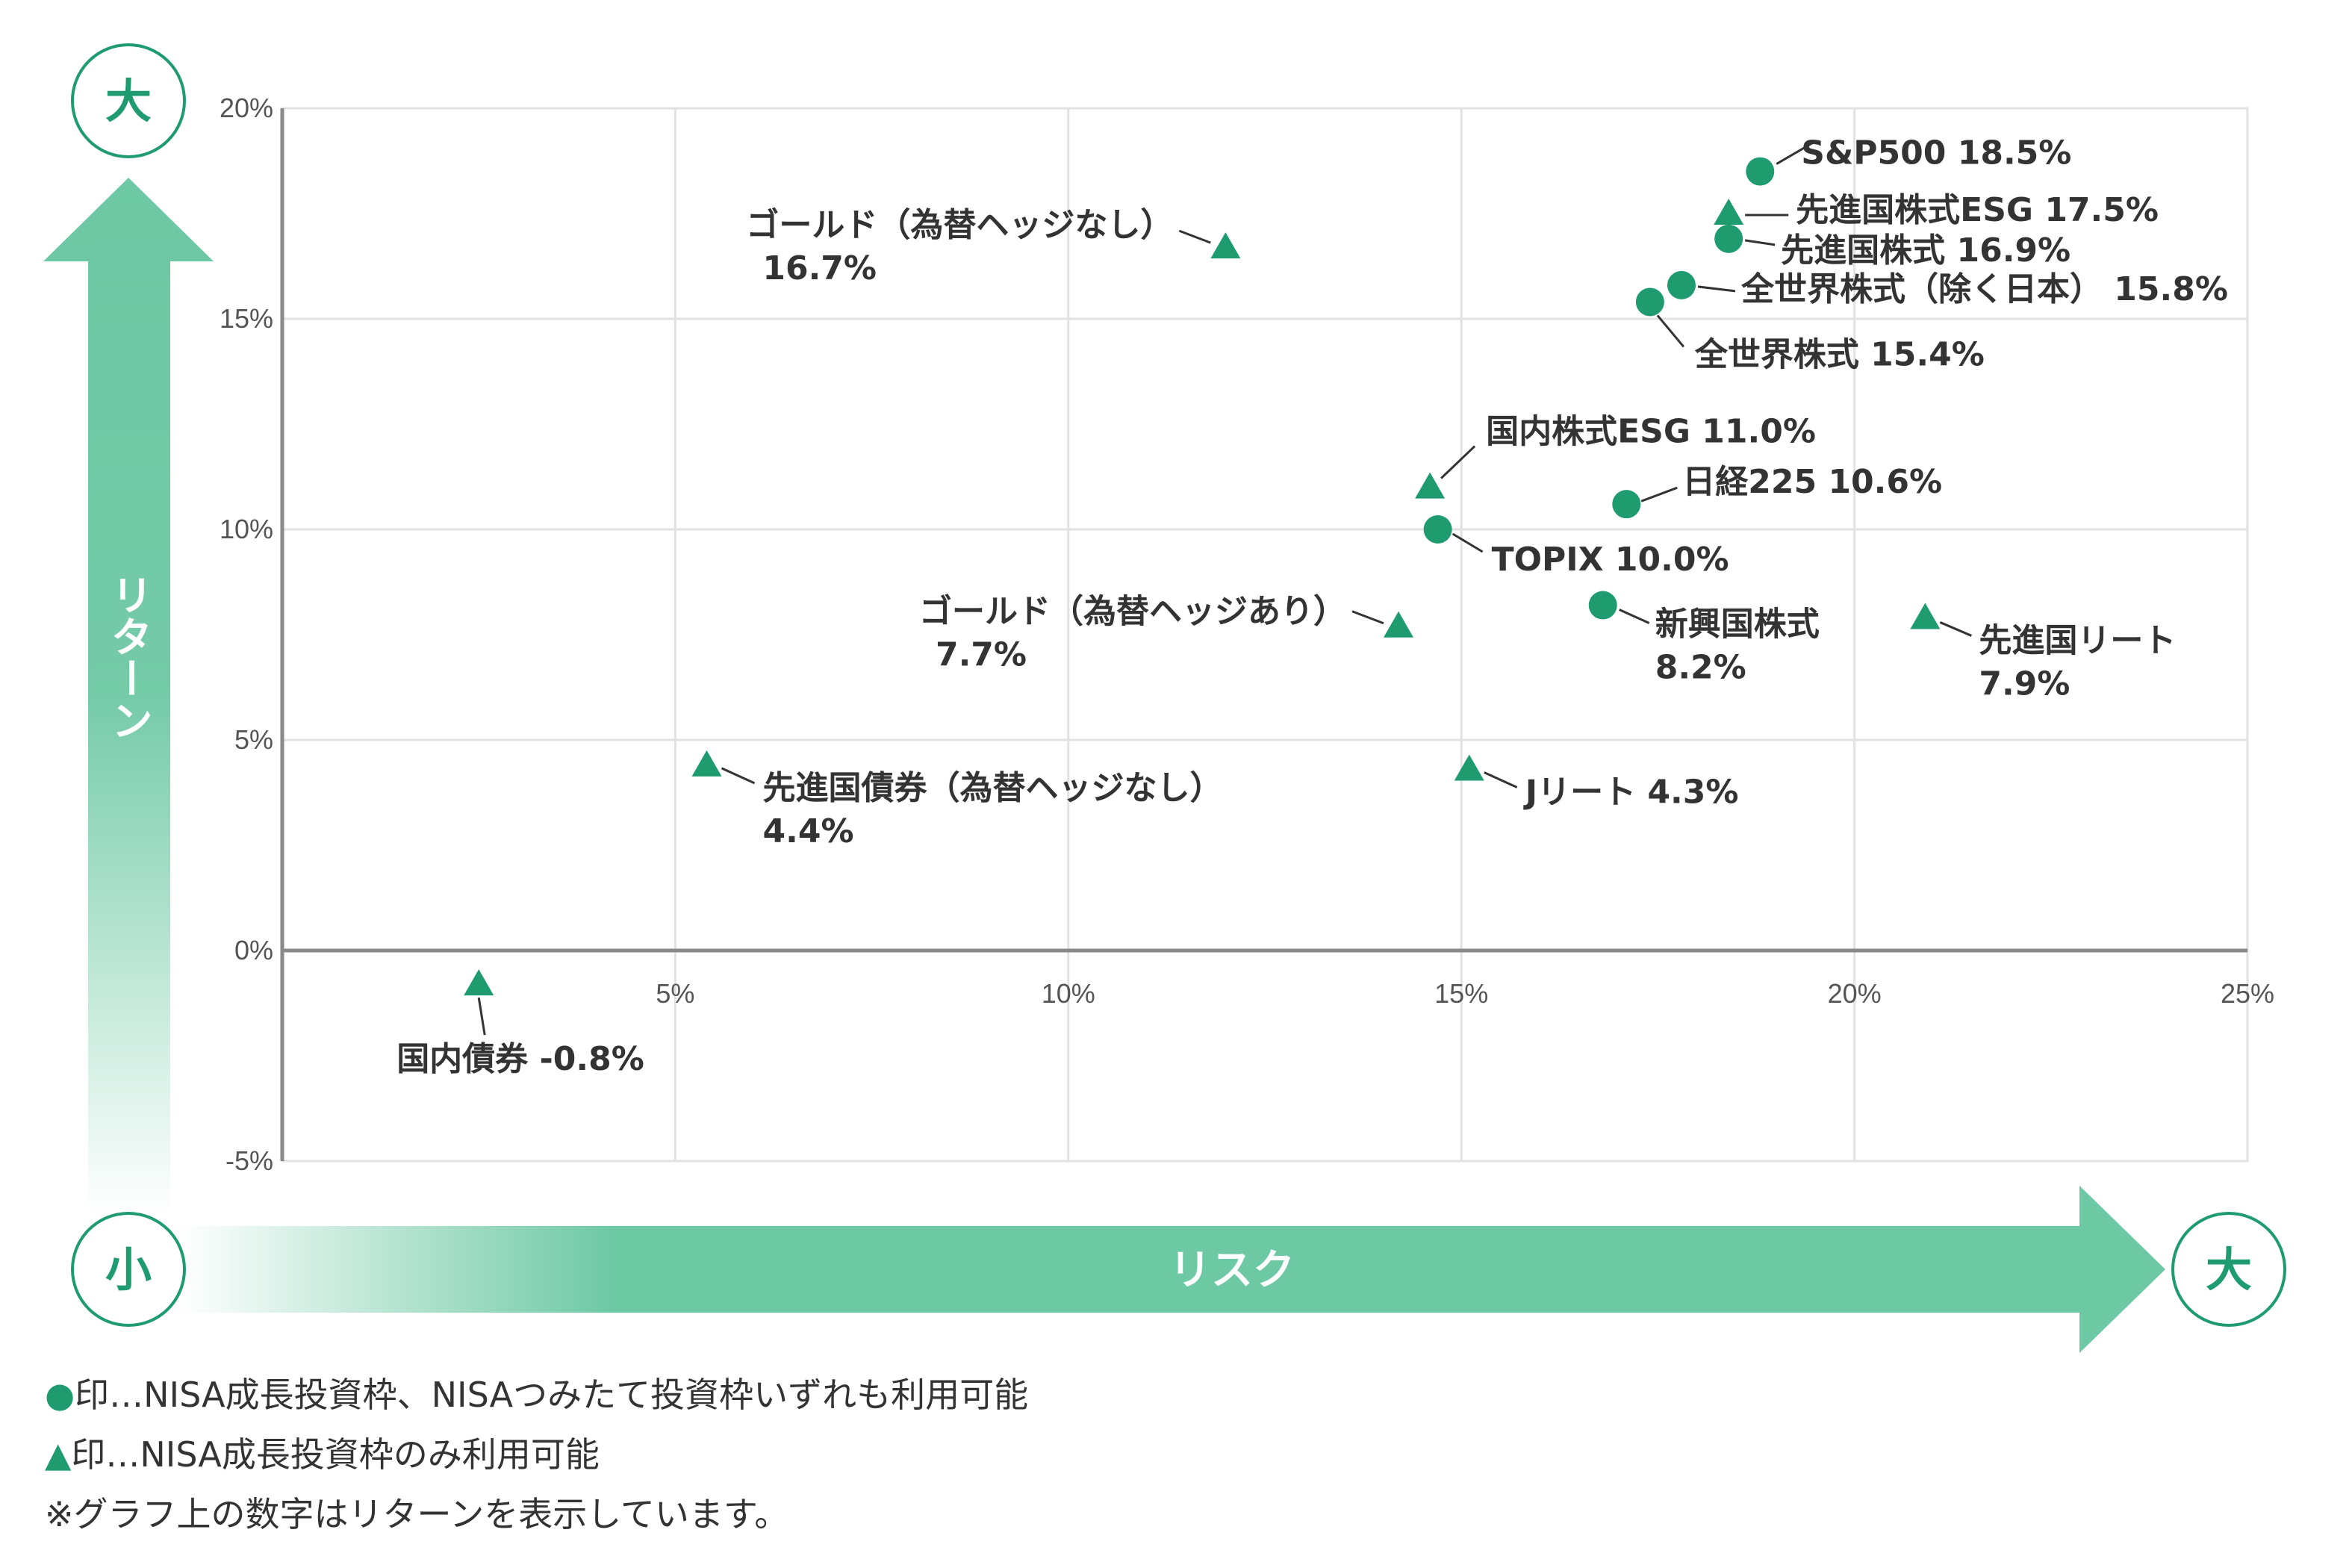 The width and height of the screenshot is (2352, 1568). What do you see at coordinates (129, 657) in the screenshot?
I see `return-axis-label: リターン` at bounding box center [129, 657].